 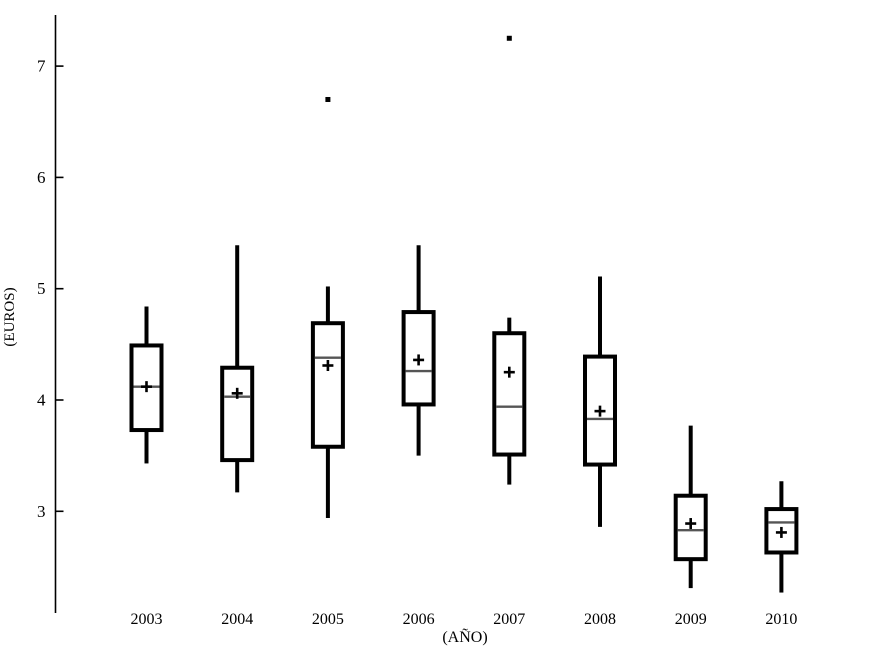 What do you see at coordinates (781, 537) in the screenshot?
I see `box-plot-2010` at bounding box center [781, 537].